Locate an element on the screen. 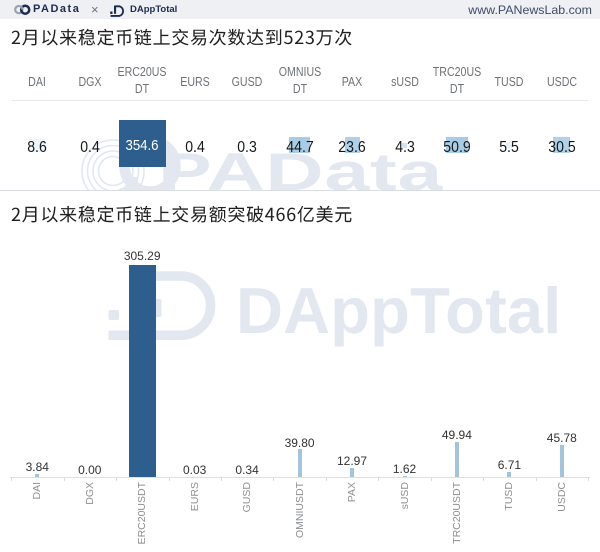 The width and height of the screenshot is (600, 552). svg-text: DAppTotal is located at coordinates (399, 310).